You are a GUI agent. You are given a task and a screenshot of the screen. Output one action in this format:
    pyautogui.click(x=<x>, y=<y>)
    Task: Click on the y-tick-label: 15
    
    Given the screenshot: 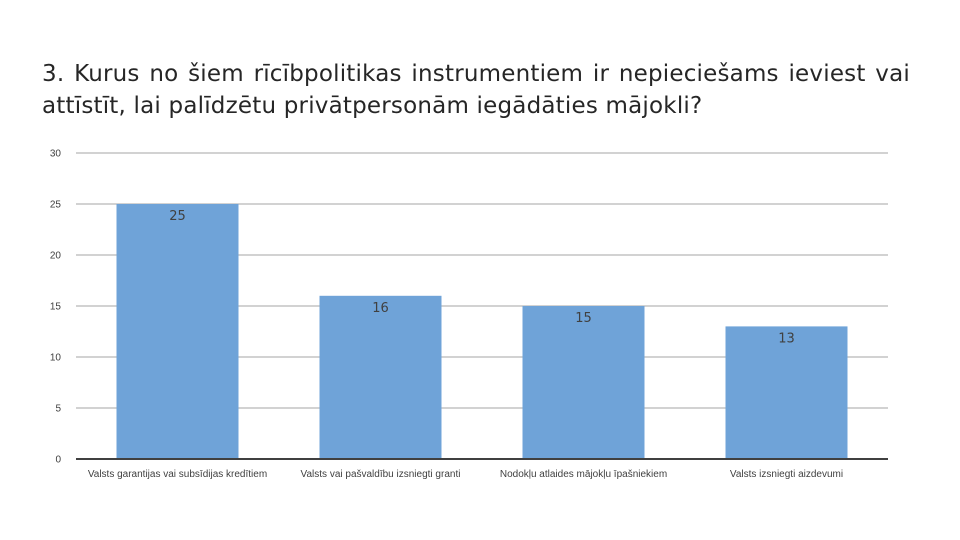 What is the action you would take?
    pyautogui.click(x=56, y=307)
    